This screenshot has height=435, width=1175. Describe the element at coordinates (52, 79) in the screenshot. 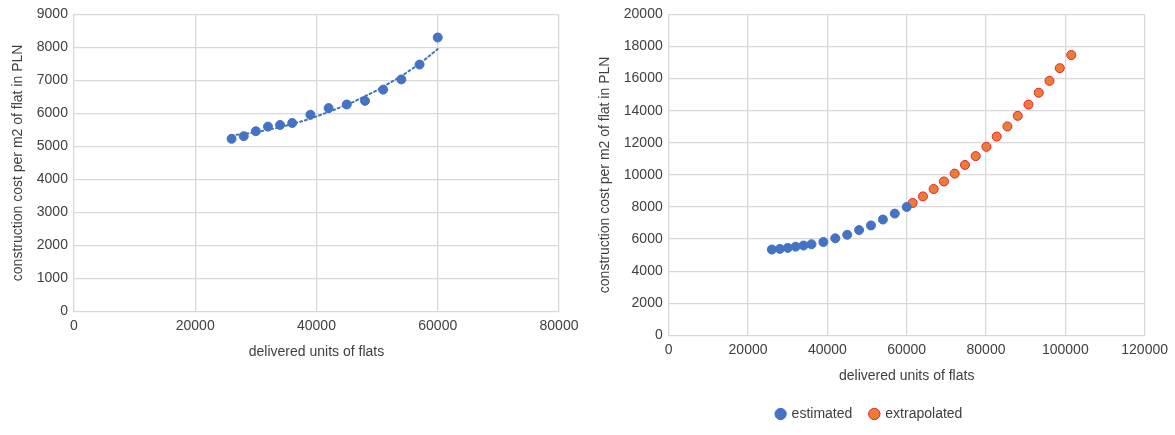

I see `y-tick-label: 7000` at that location.